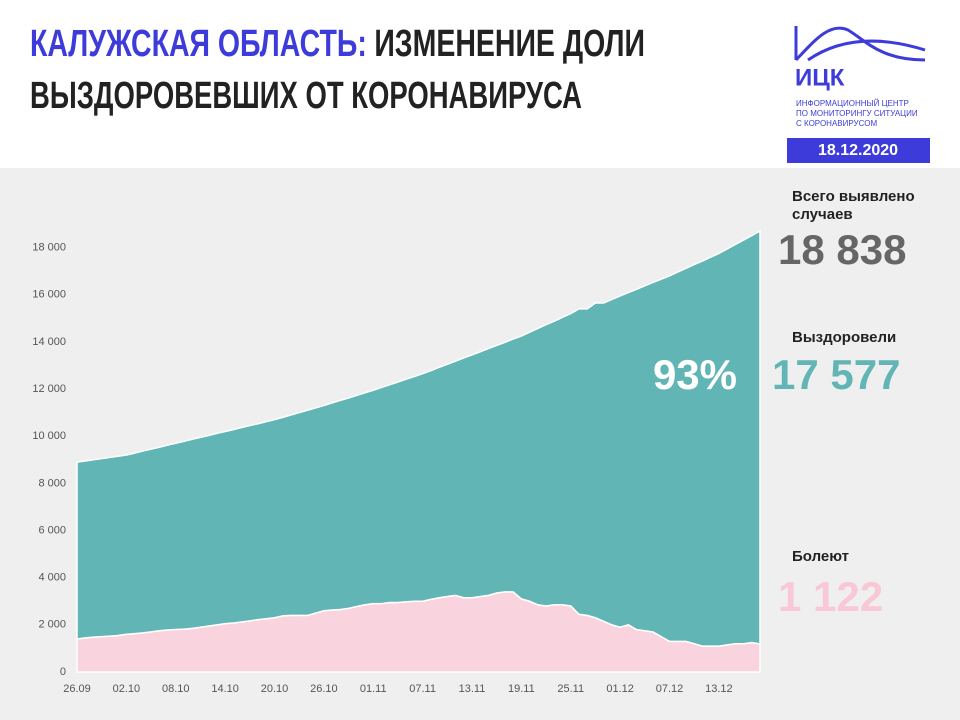  I want to click on y-tick-label: 14 000, so click(49, 342).